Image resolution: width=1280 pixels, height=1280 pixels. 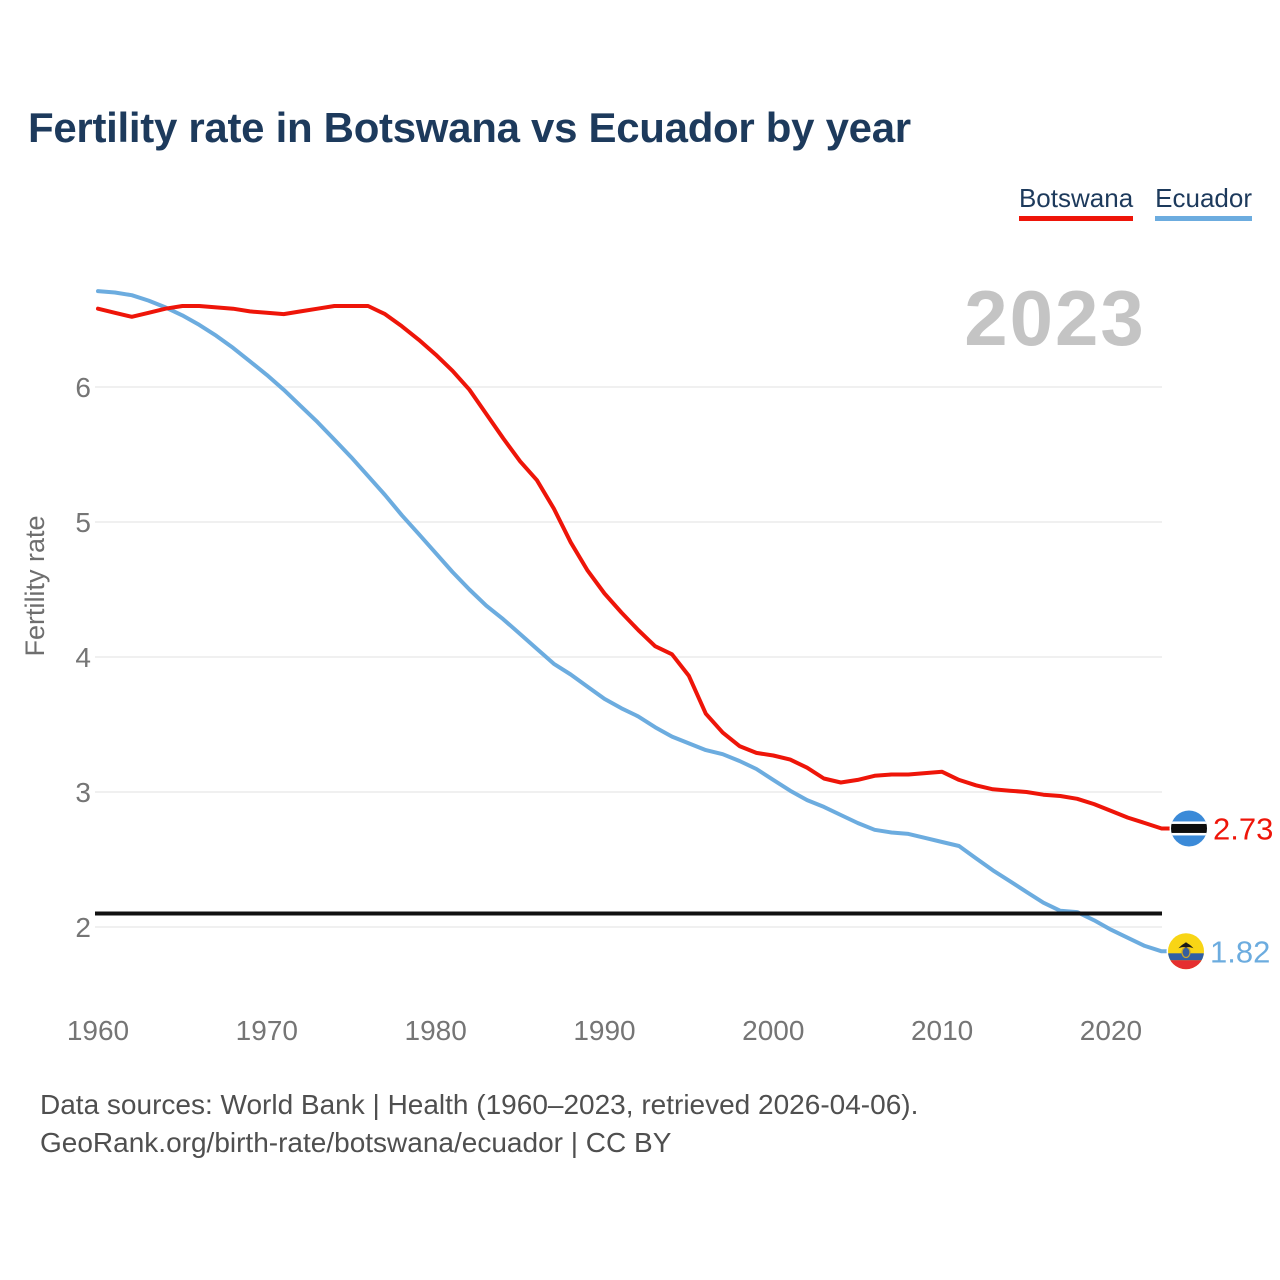 I want to click on x-tick-label-1970: 1970, so click(x=267, y=1030).